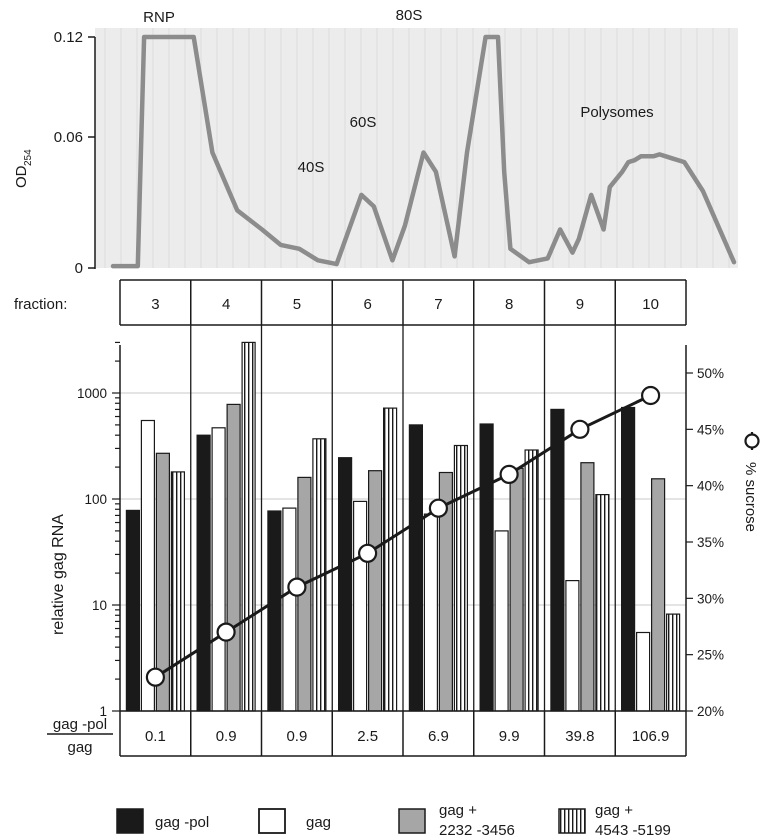 This screenshot has height=839, width=766. Describe the element at coordinates (750, 497) in the screenshot. I see `sucrose-axis-text: % sucrose` at that location.